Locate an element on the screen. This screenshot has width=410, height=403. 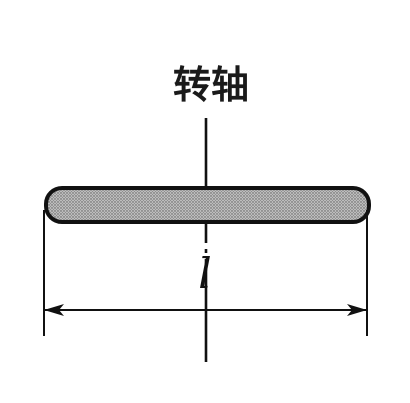
rod is located at coordinates (207, 205).